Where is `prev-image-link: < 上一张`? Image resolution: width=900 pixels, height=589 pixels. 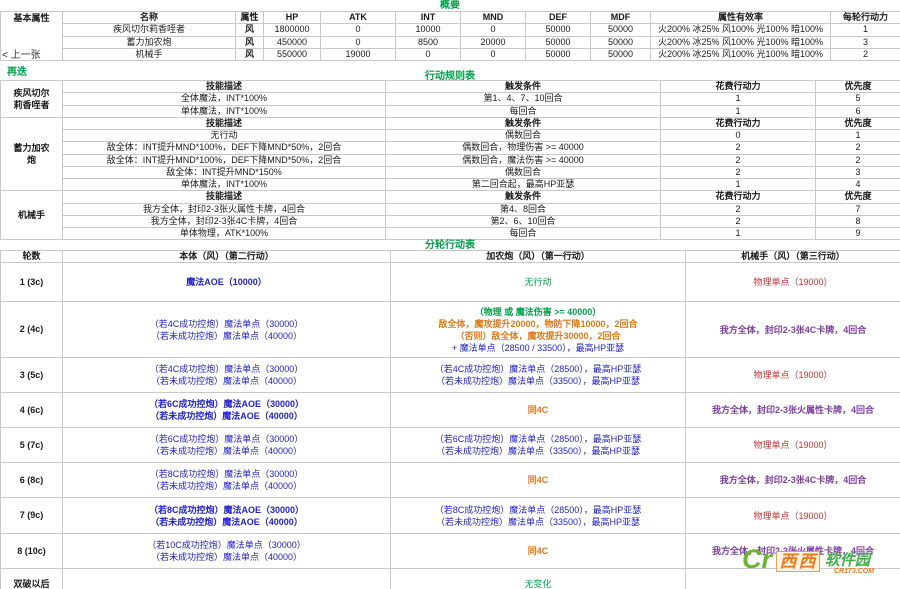 prev-image-link: < 上一张 is located at coordinates (21, 55).